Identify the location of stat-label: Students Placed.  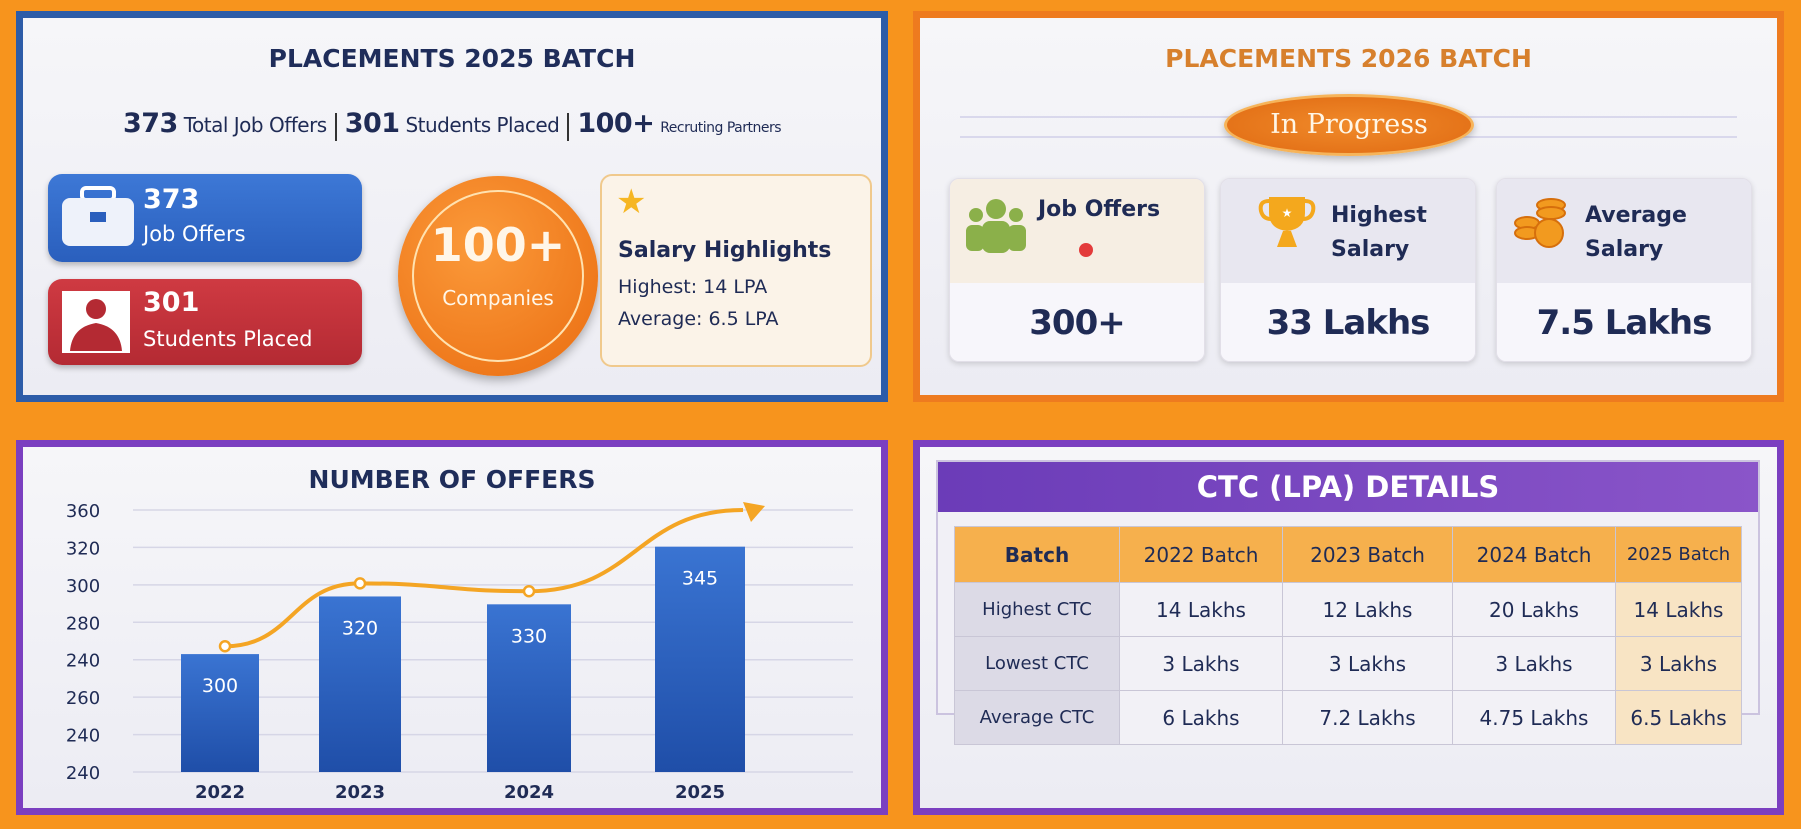
(482, 125).